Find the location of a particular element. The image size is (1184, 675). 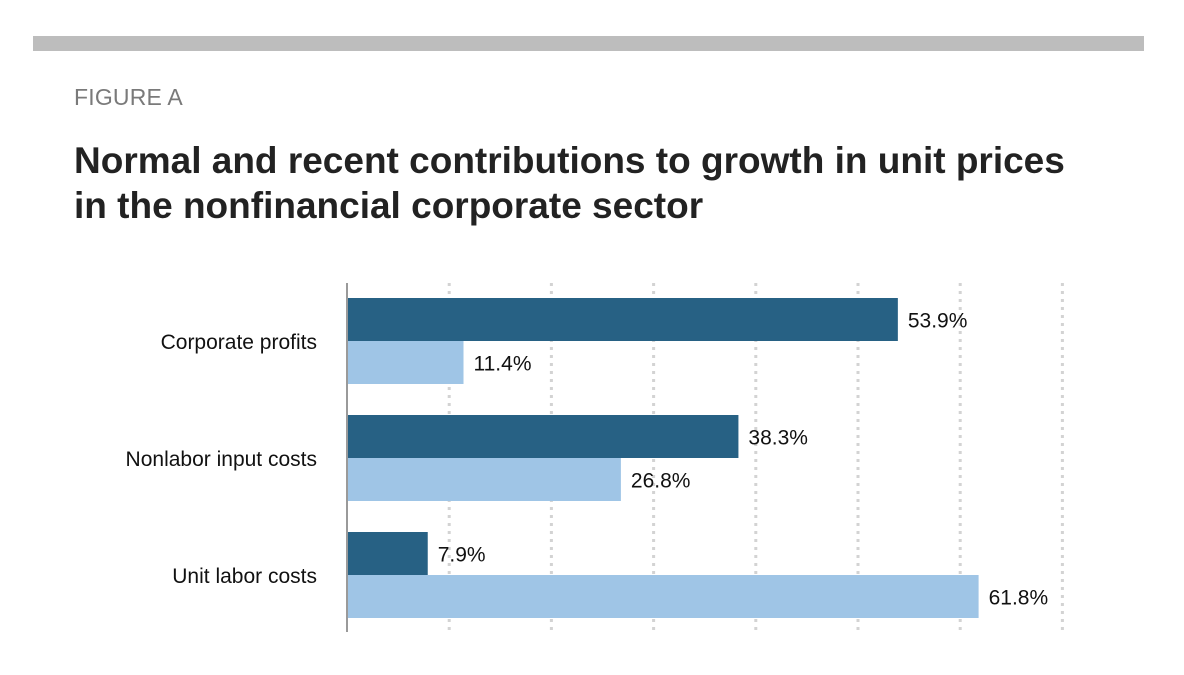

figure-label: FIGURE A is located at coordinates (128, 97).